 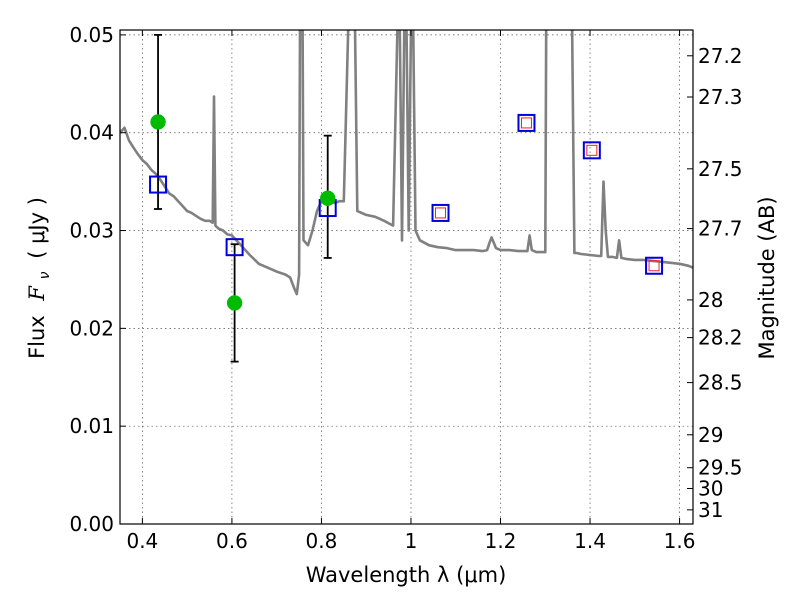 I want to click on x-tick-label: 0.4, so click(x=142, y=541).